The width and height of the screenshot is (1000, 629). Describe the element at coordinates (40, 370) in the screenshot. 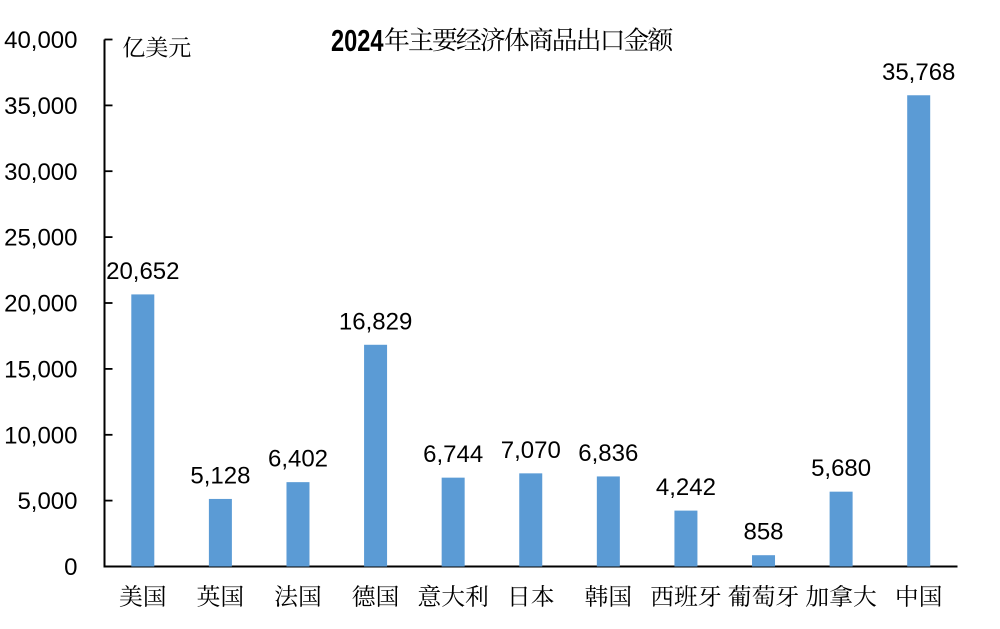

I see `svg-text: 15,000` at that location.